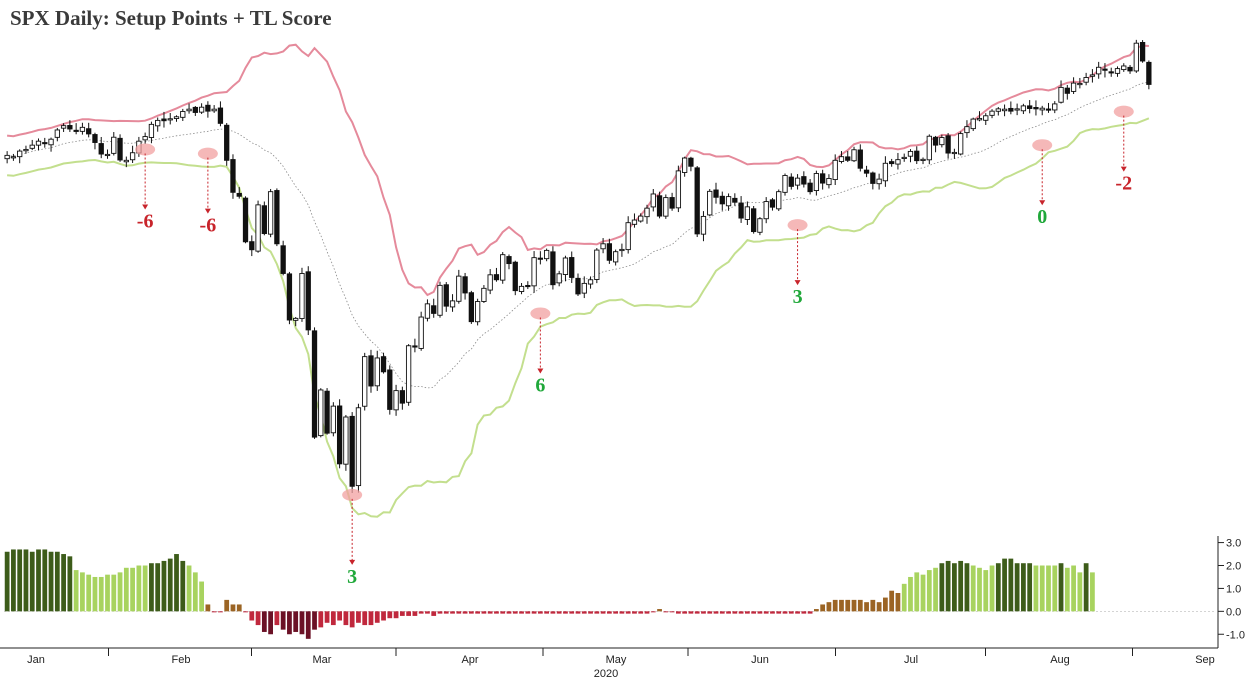  I want to click on x-tick-label: Feb, so click(181, 660).